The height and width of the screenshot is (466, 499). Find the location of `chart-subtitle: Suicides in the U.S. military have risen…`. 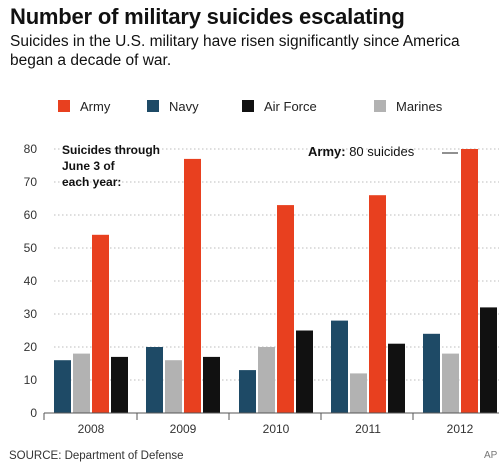

chart-subtitle: Suicides in the U.S. military have risen… is located at coordinates (235, 51).